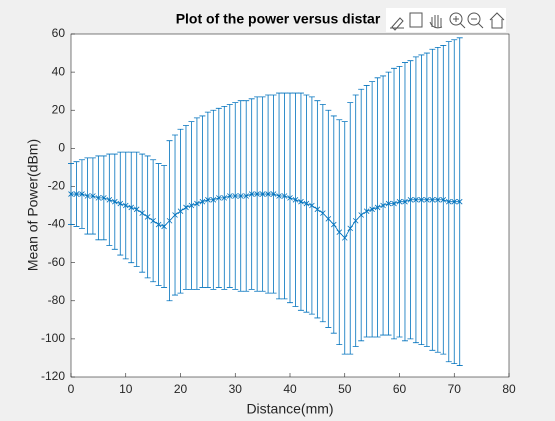  Describe the element at coordinates (61, 148) in the screenshot. I see `y-tick-label: 0` at that location.